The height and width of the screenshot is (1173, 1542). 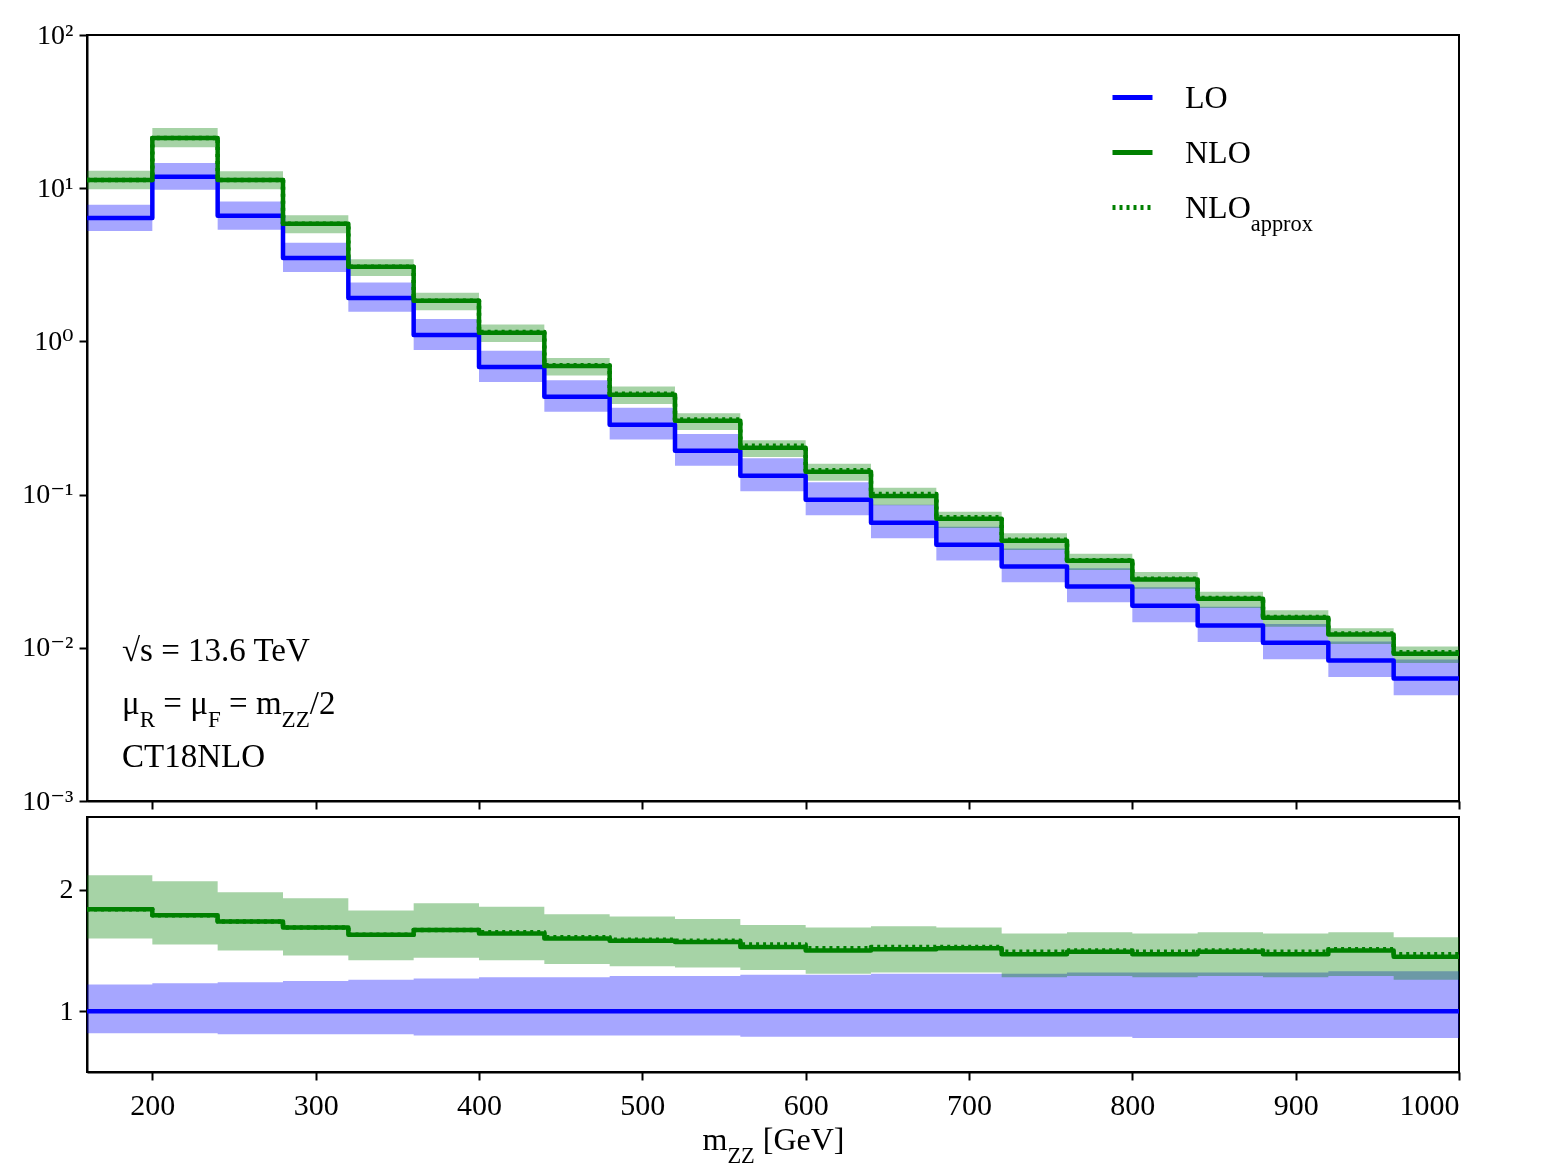 I want to click on x-tick-label: 1000, so click(x=1429, y=1104).